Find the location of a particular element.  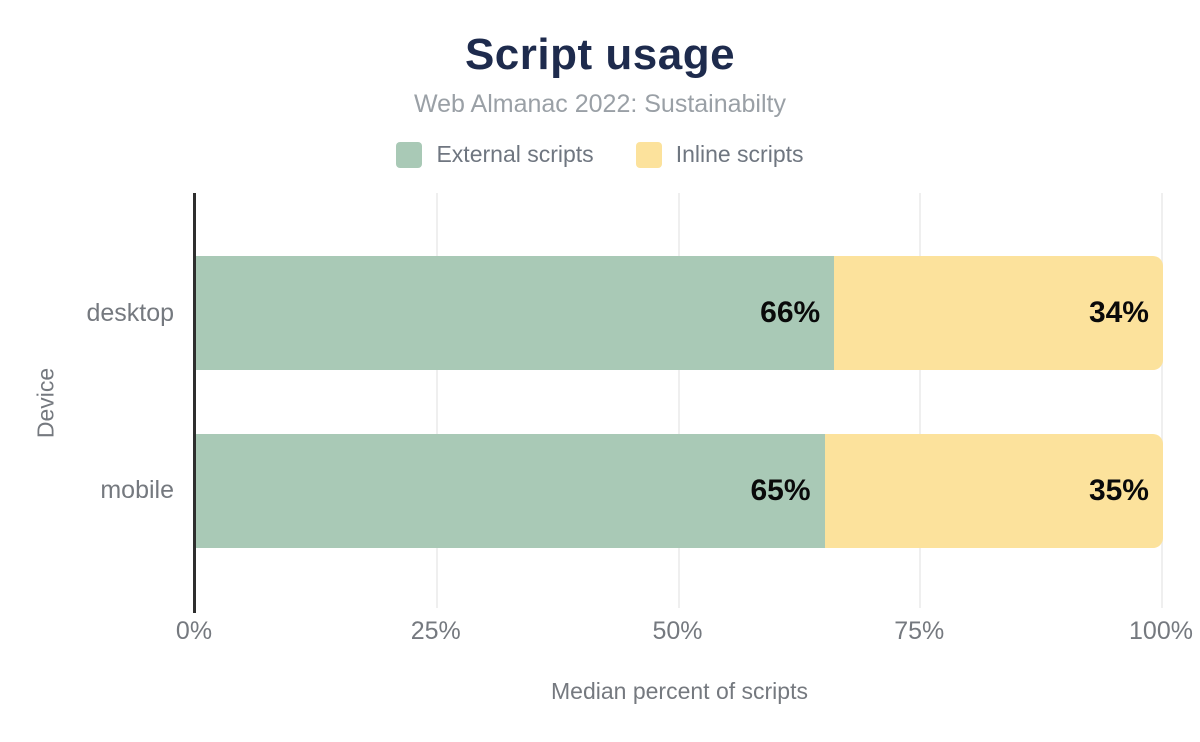

x-tick-50-: 50% is located at coordinates (677, 631).